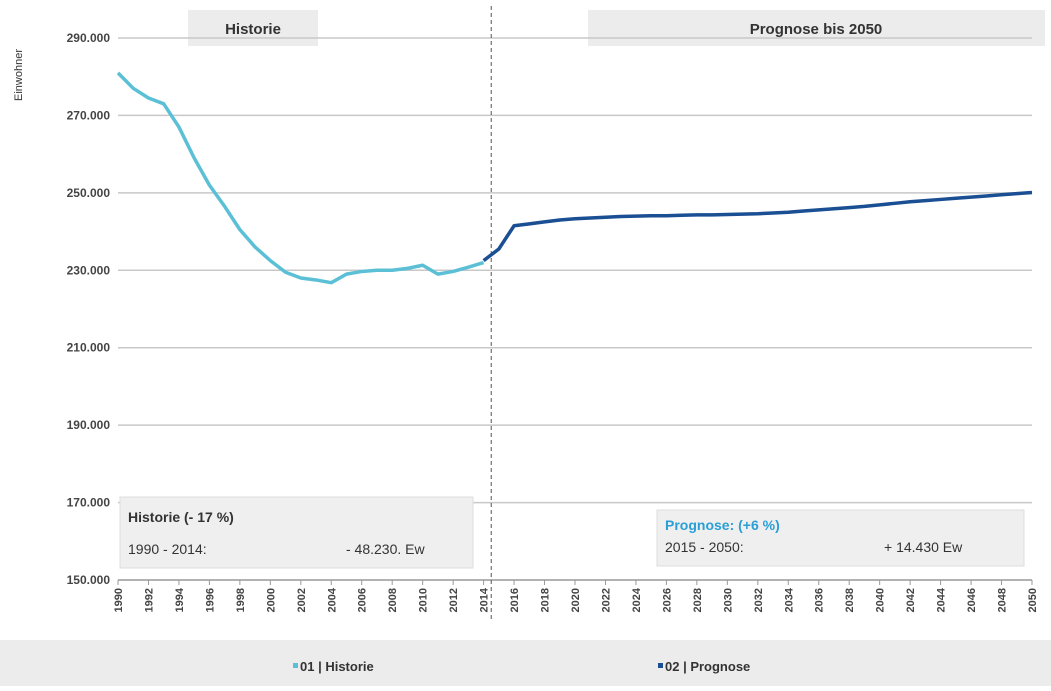 The height and width of the screenshot is (691, 1051). I want to click on x-tick-label: 2026, so click(667, 600).